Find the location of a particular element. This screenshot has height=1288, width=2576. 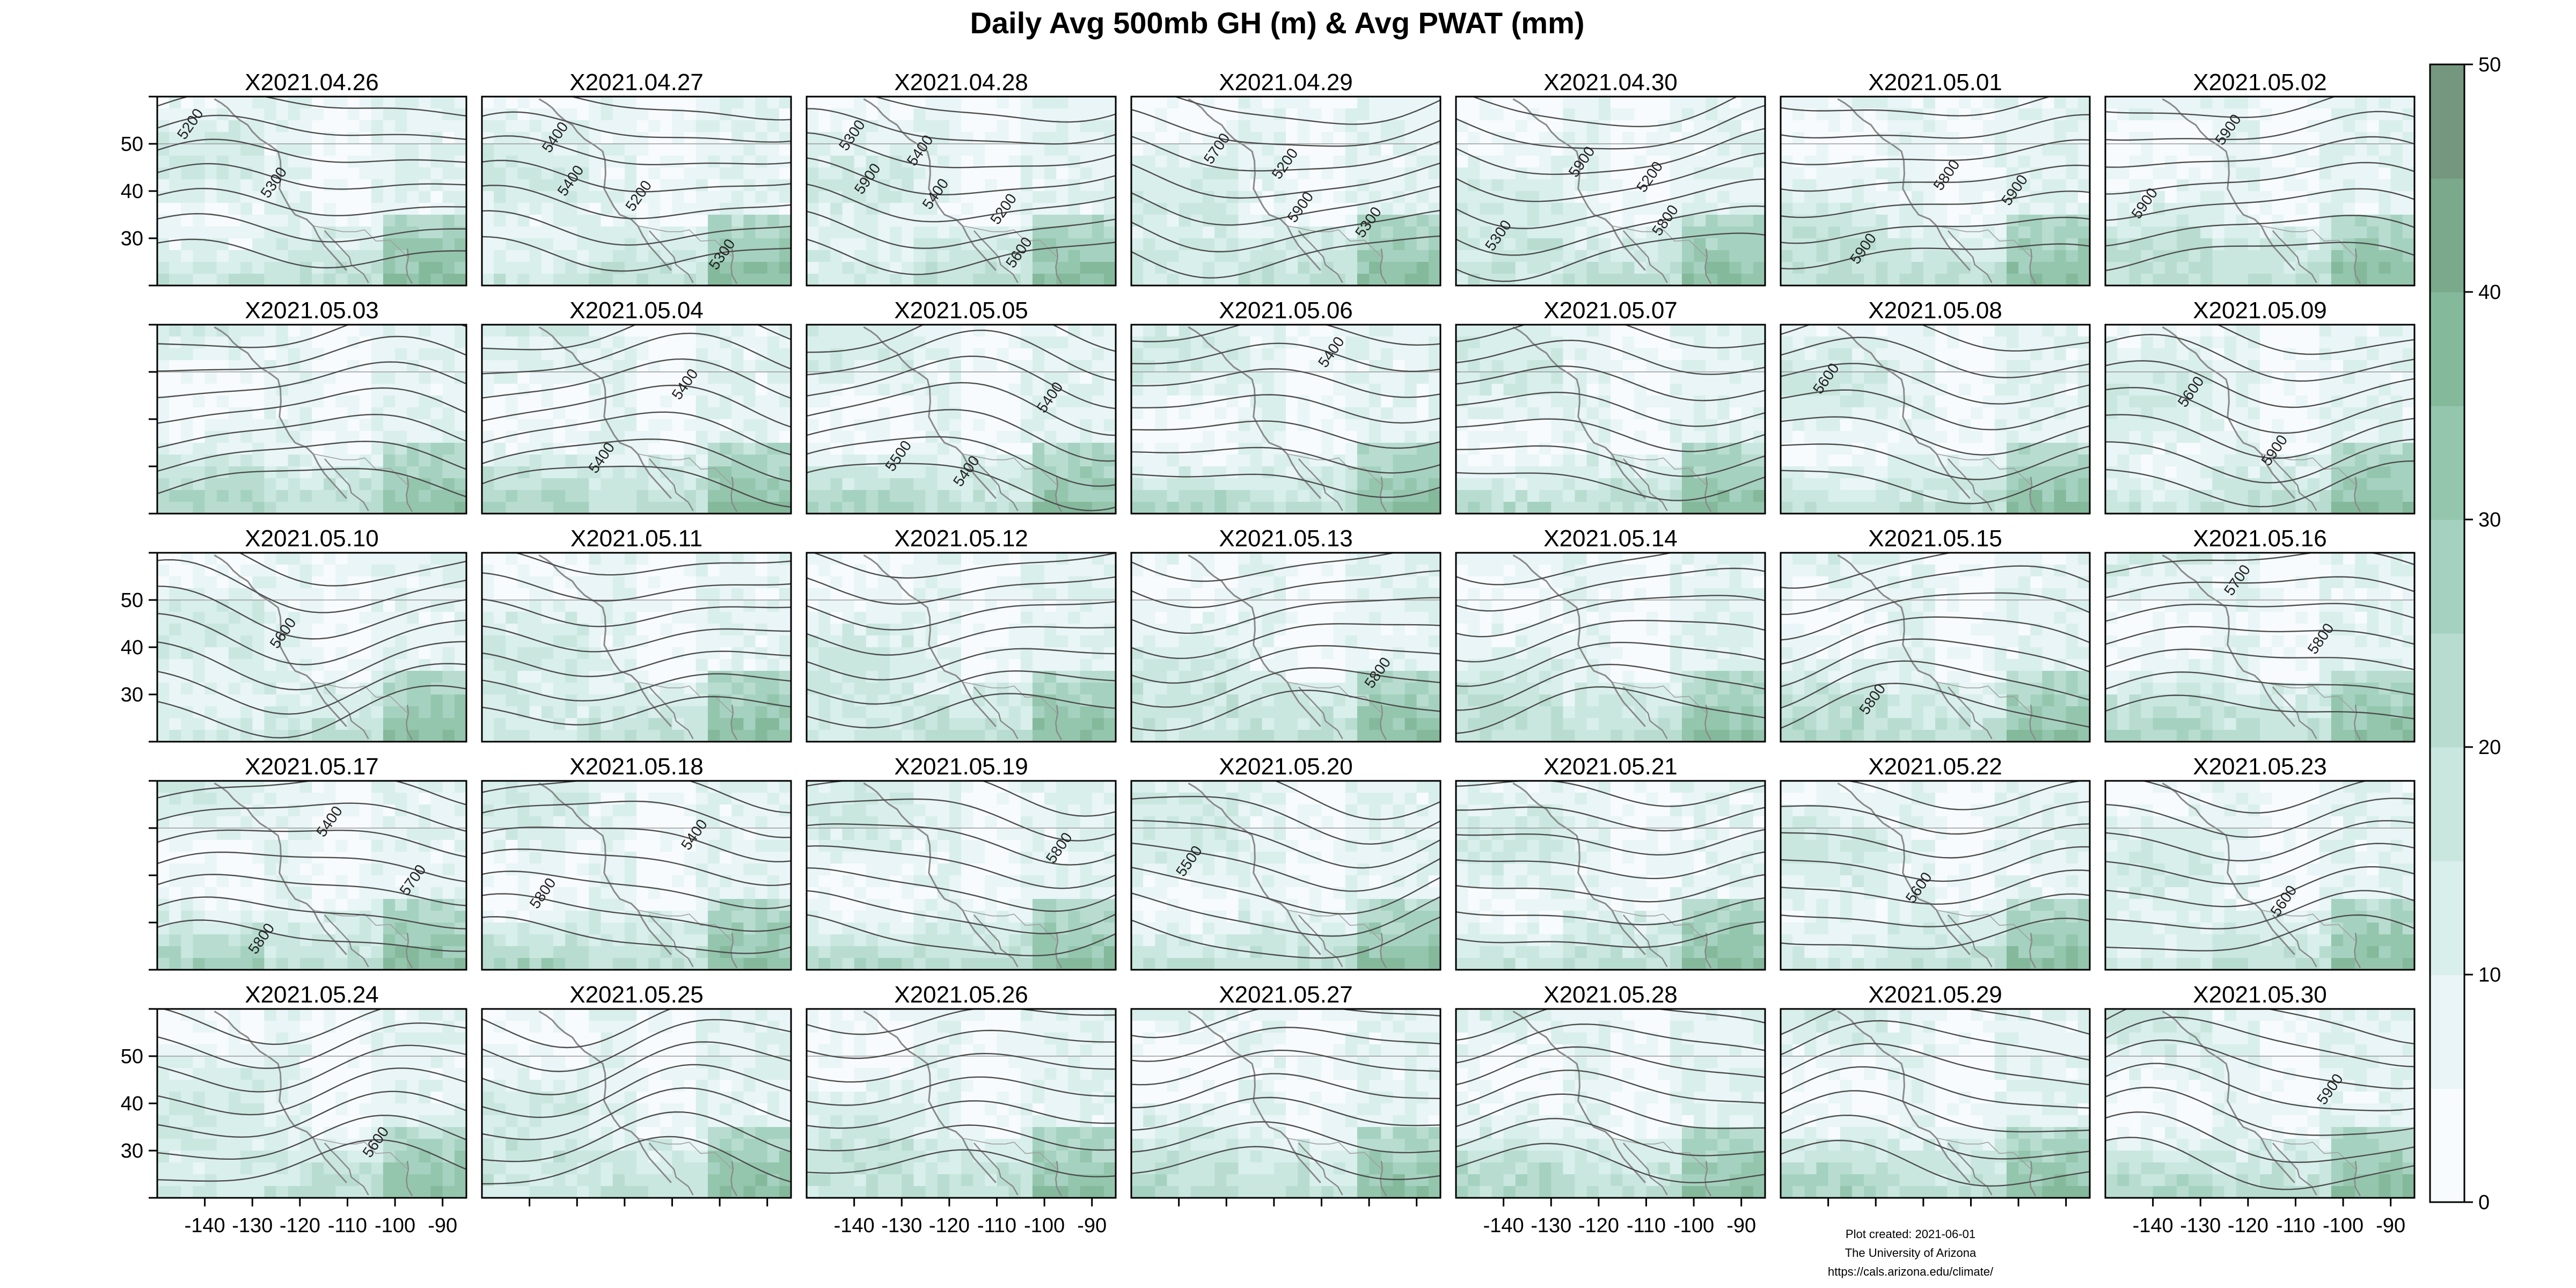

panel-X2021.05.03: X2021.05.03 is located at coordinates (308, 406).